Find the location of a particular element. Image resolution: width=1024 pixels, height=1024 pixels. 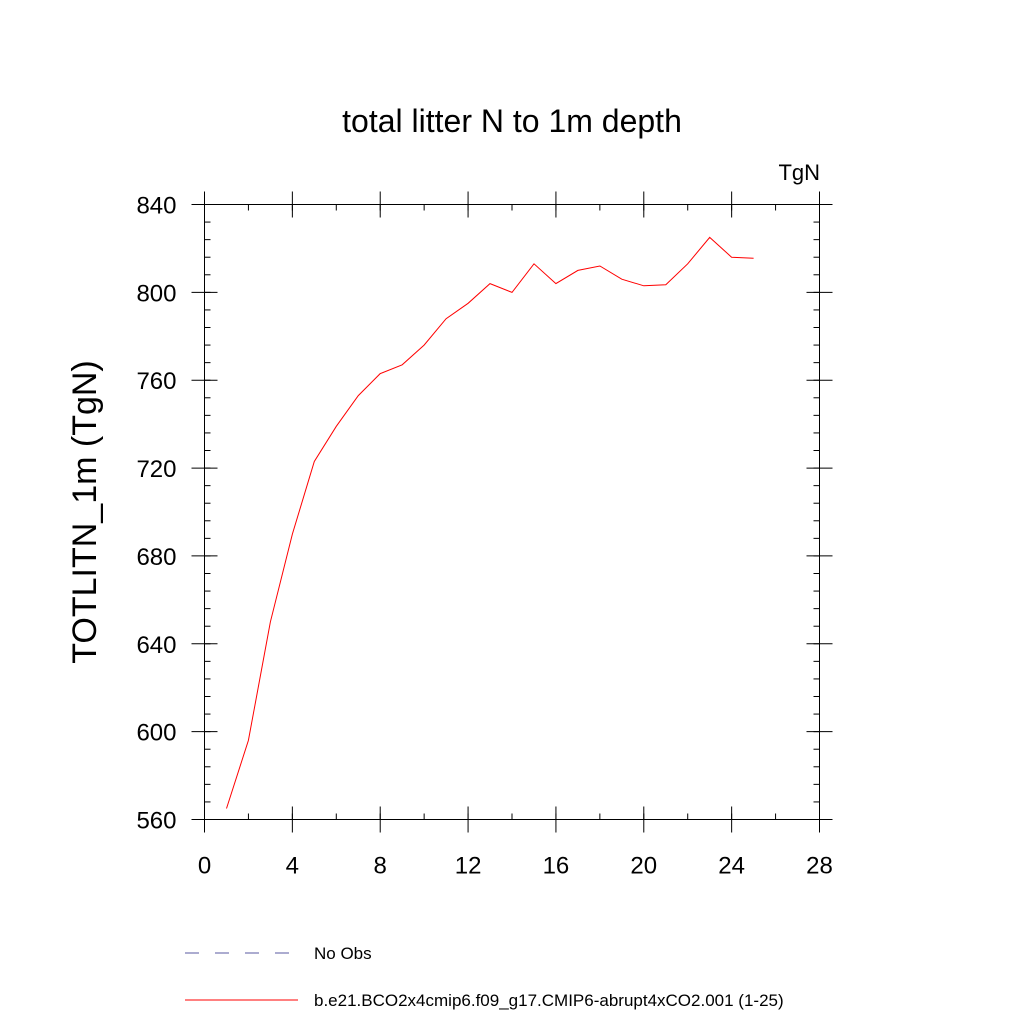

x-tick-label: 4 is located at coordinates (292, 866).